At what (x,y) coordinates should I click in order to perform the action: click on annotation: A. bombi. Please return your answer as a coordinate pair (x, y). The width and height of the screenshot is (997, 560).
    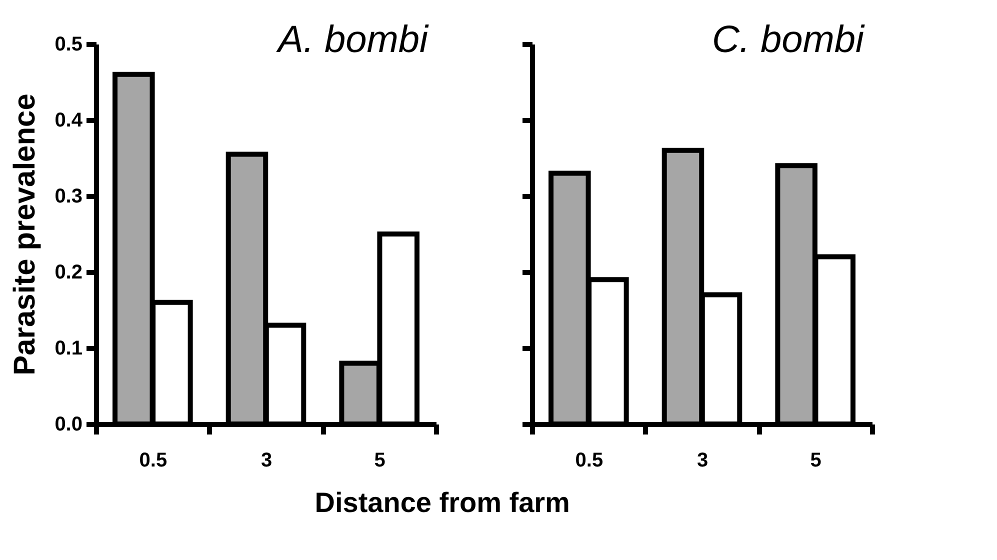
    Looking at the image, I should click on (353, 40).